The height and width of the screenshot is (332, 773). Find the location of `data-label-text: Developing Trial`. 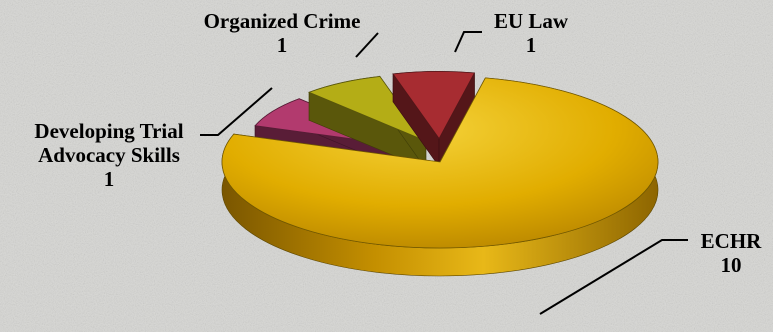

data-label-text: Developing Trial is located at coordinates (109, 131).